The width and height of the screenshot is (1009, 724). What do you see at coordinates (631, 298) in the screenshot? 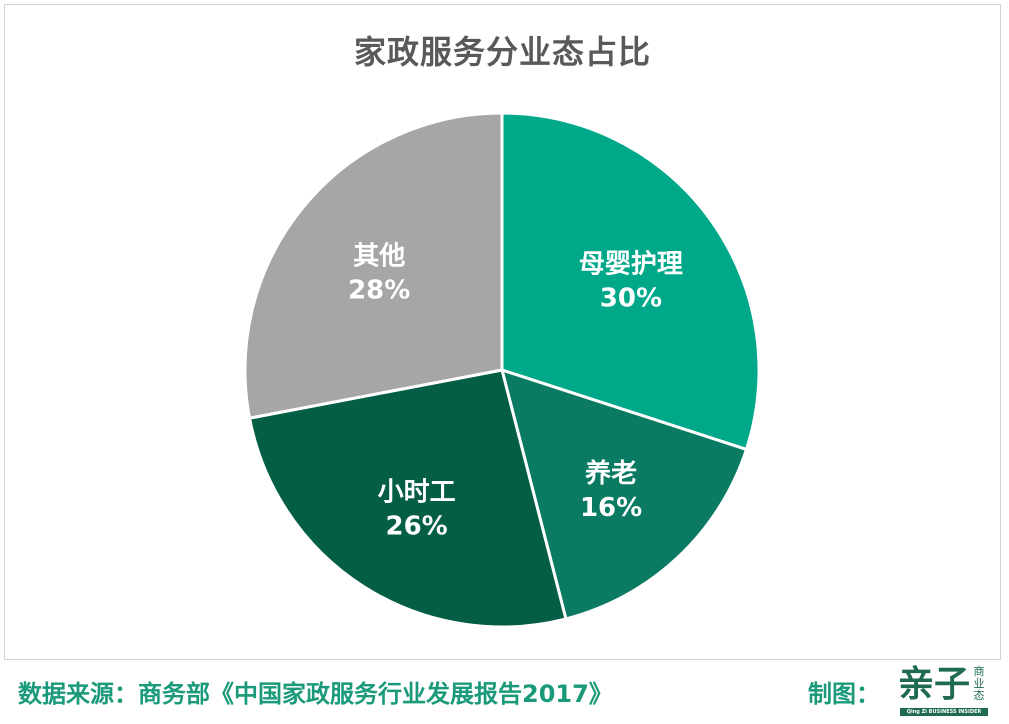
I see `slice-value-0: 30%` at bounding box center [631, 298].